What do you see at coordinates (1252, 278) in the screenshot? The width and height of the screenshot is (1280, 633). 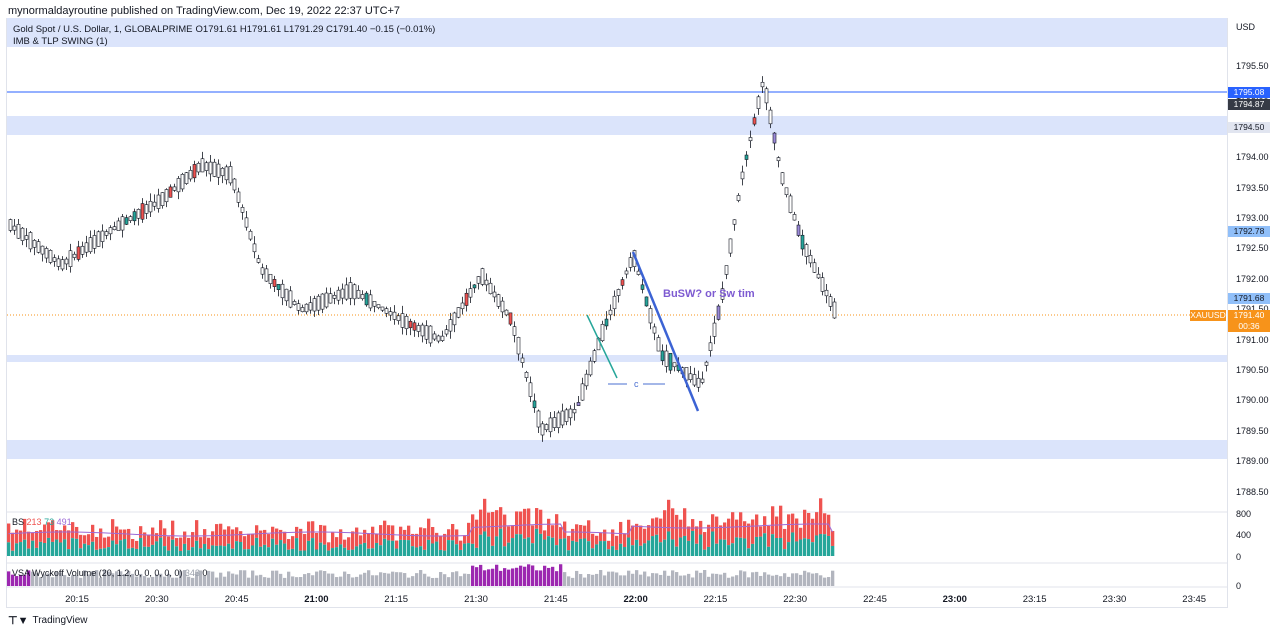 I see `price-tick: 1792.00` at bounding box center [1252, 278].